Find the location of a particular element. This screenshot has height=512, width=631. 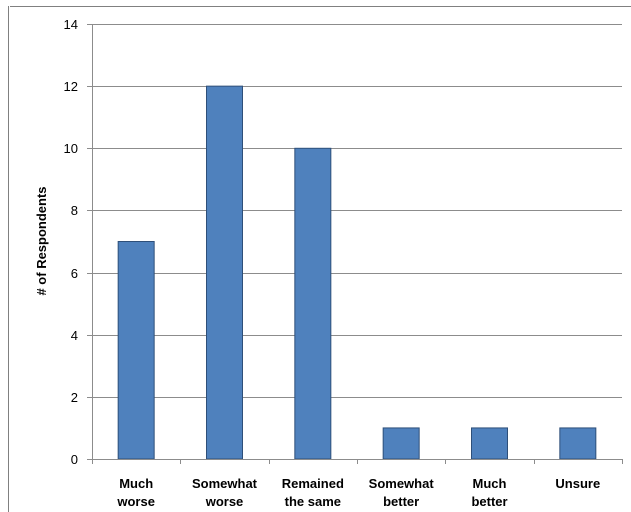

y-tick-label: 14 is located at coordinates (71, 24).